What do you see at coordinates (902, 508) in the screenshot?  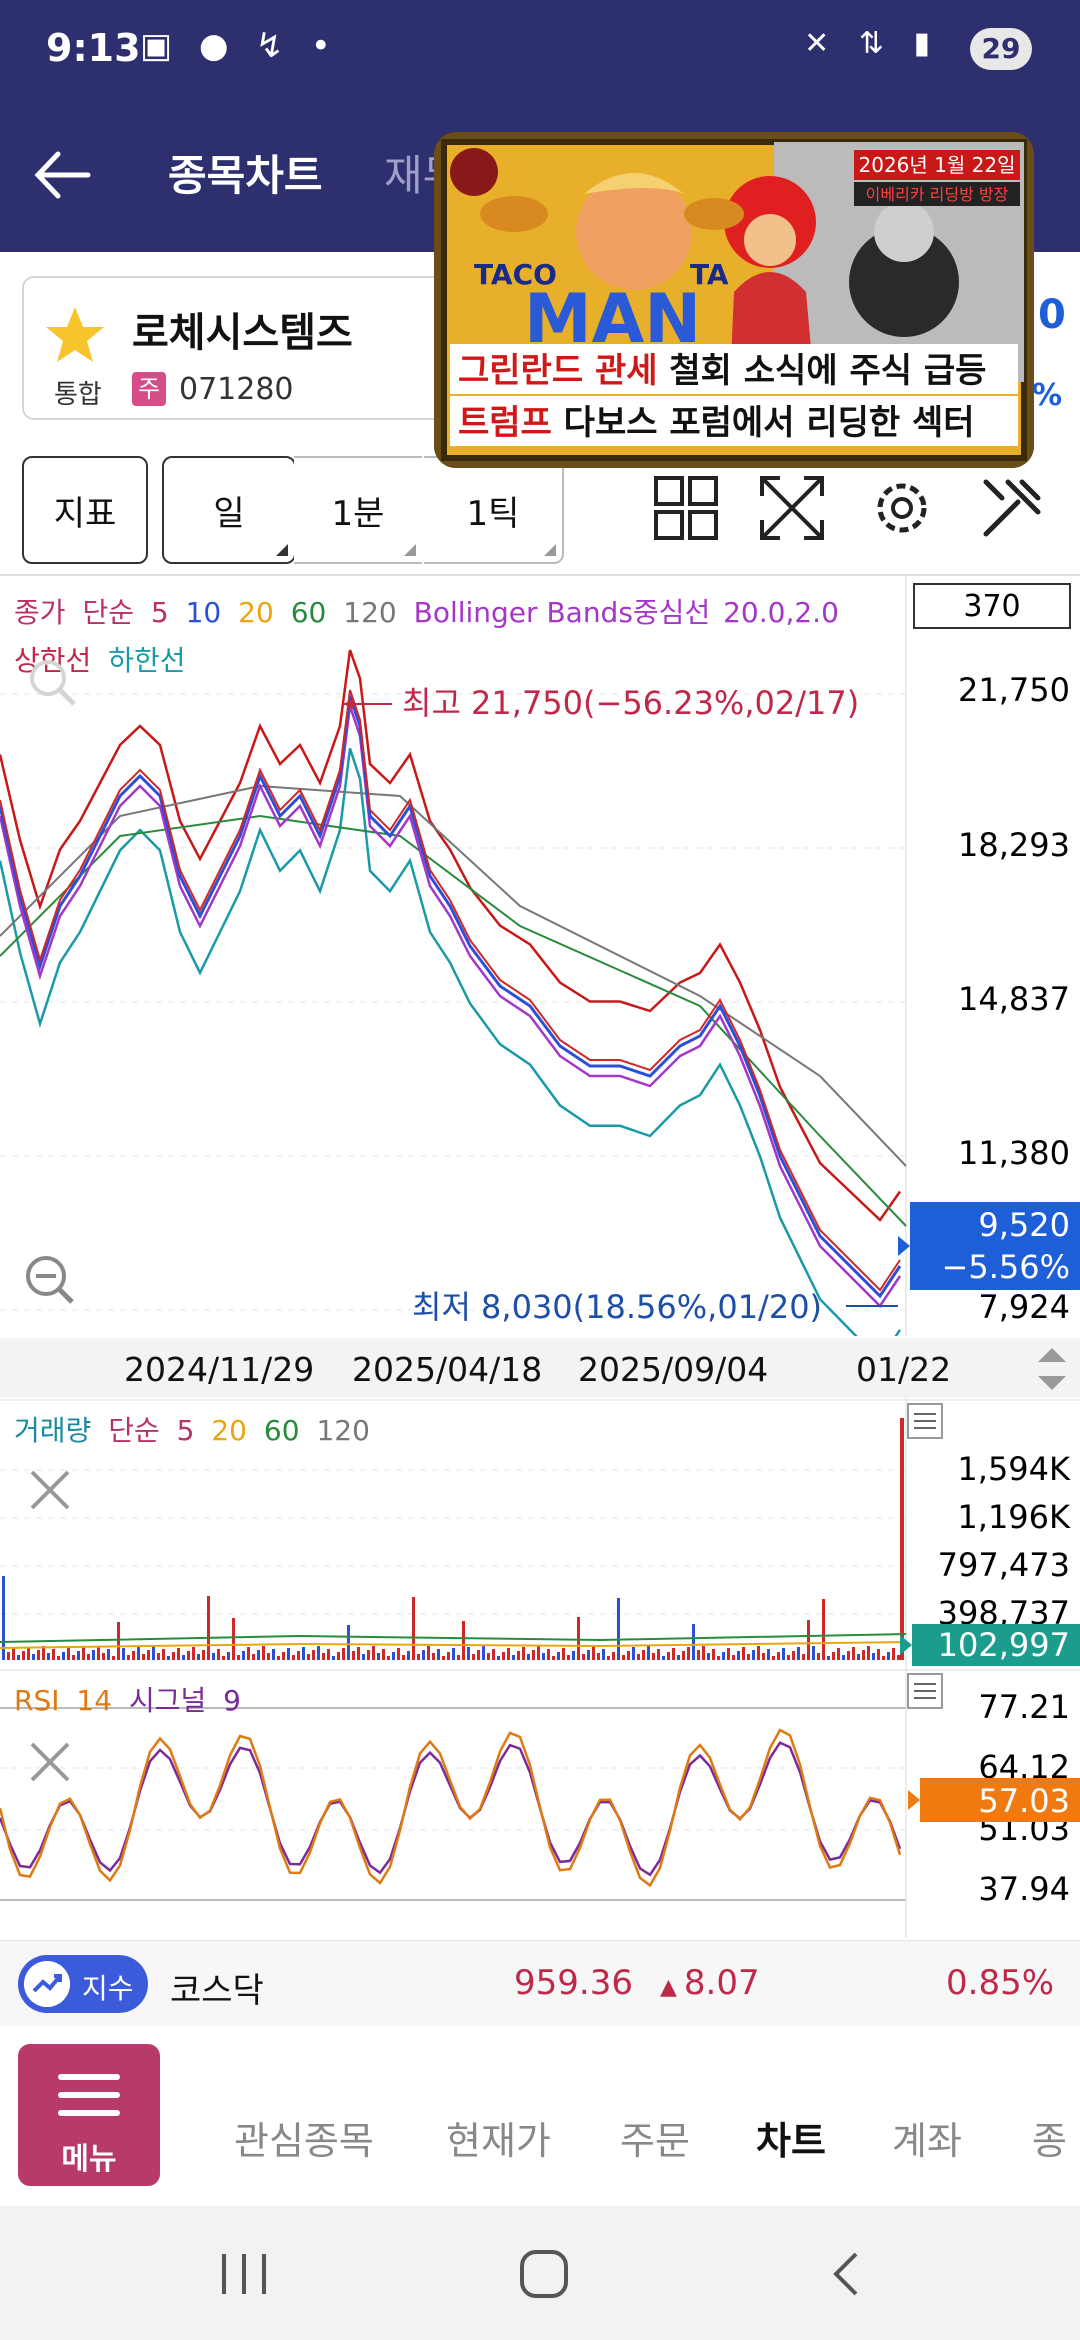 I see `settings-gear-icon` at bounding box center [902, 508].